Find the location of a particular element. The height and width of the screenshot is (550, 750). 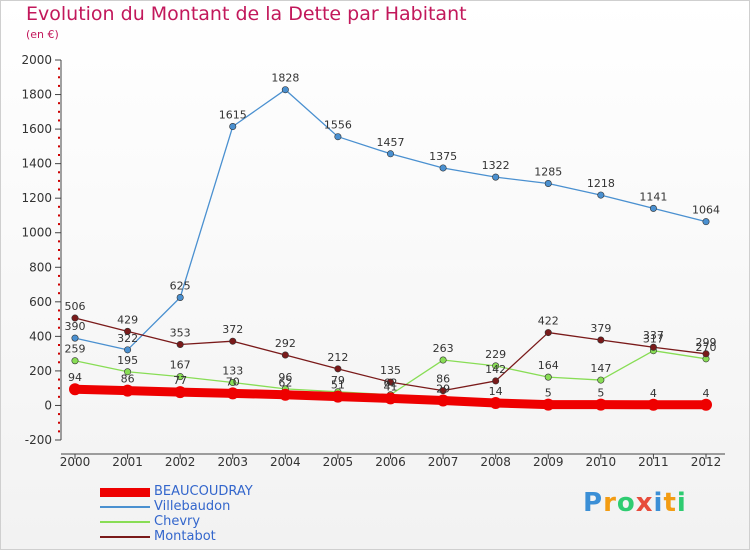

data-label: 147 is located at coordinates (600, 368).